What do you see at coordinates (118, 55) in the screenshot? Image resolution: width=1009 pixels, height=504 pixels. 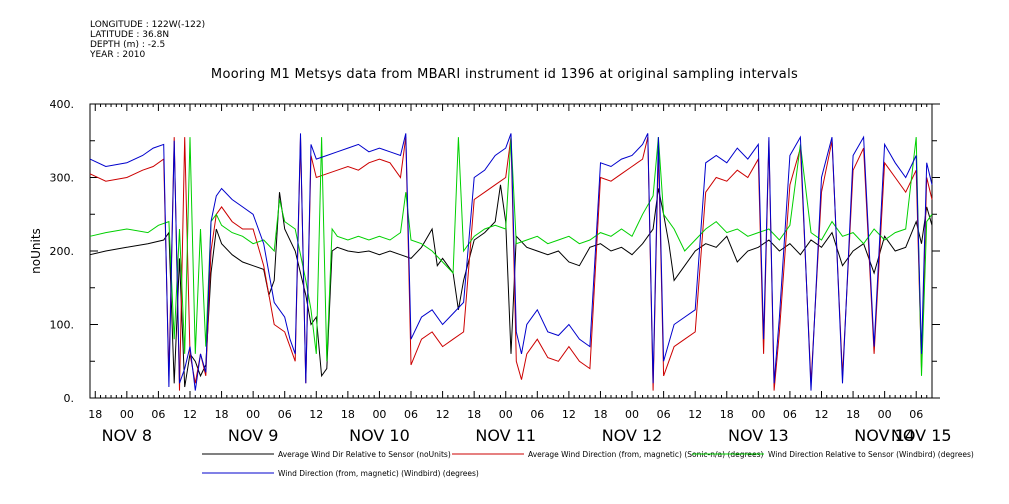 I see `year-text: YEAR : 2010` at bounding box center [118, 55].